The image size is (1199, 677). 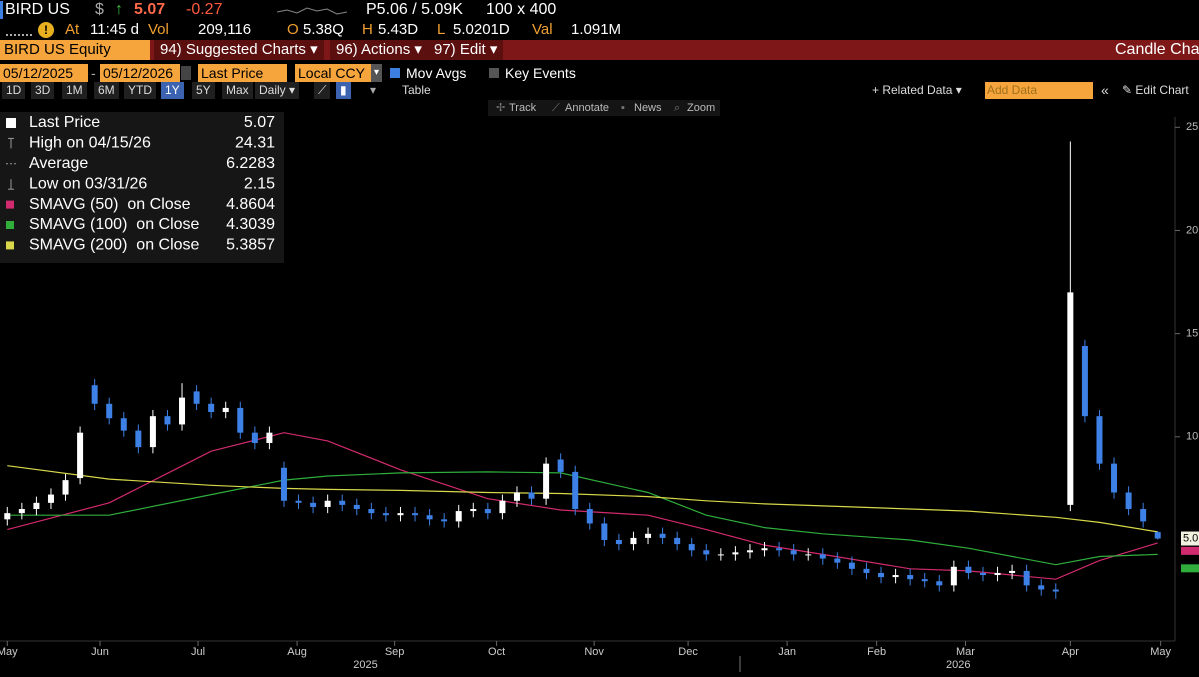 I want to click on x-tick-label: Nov, so click(x=594, y=652).